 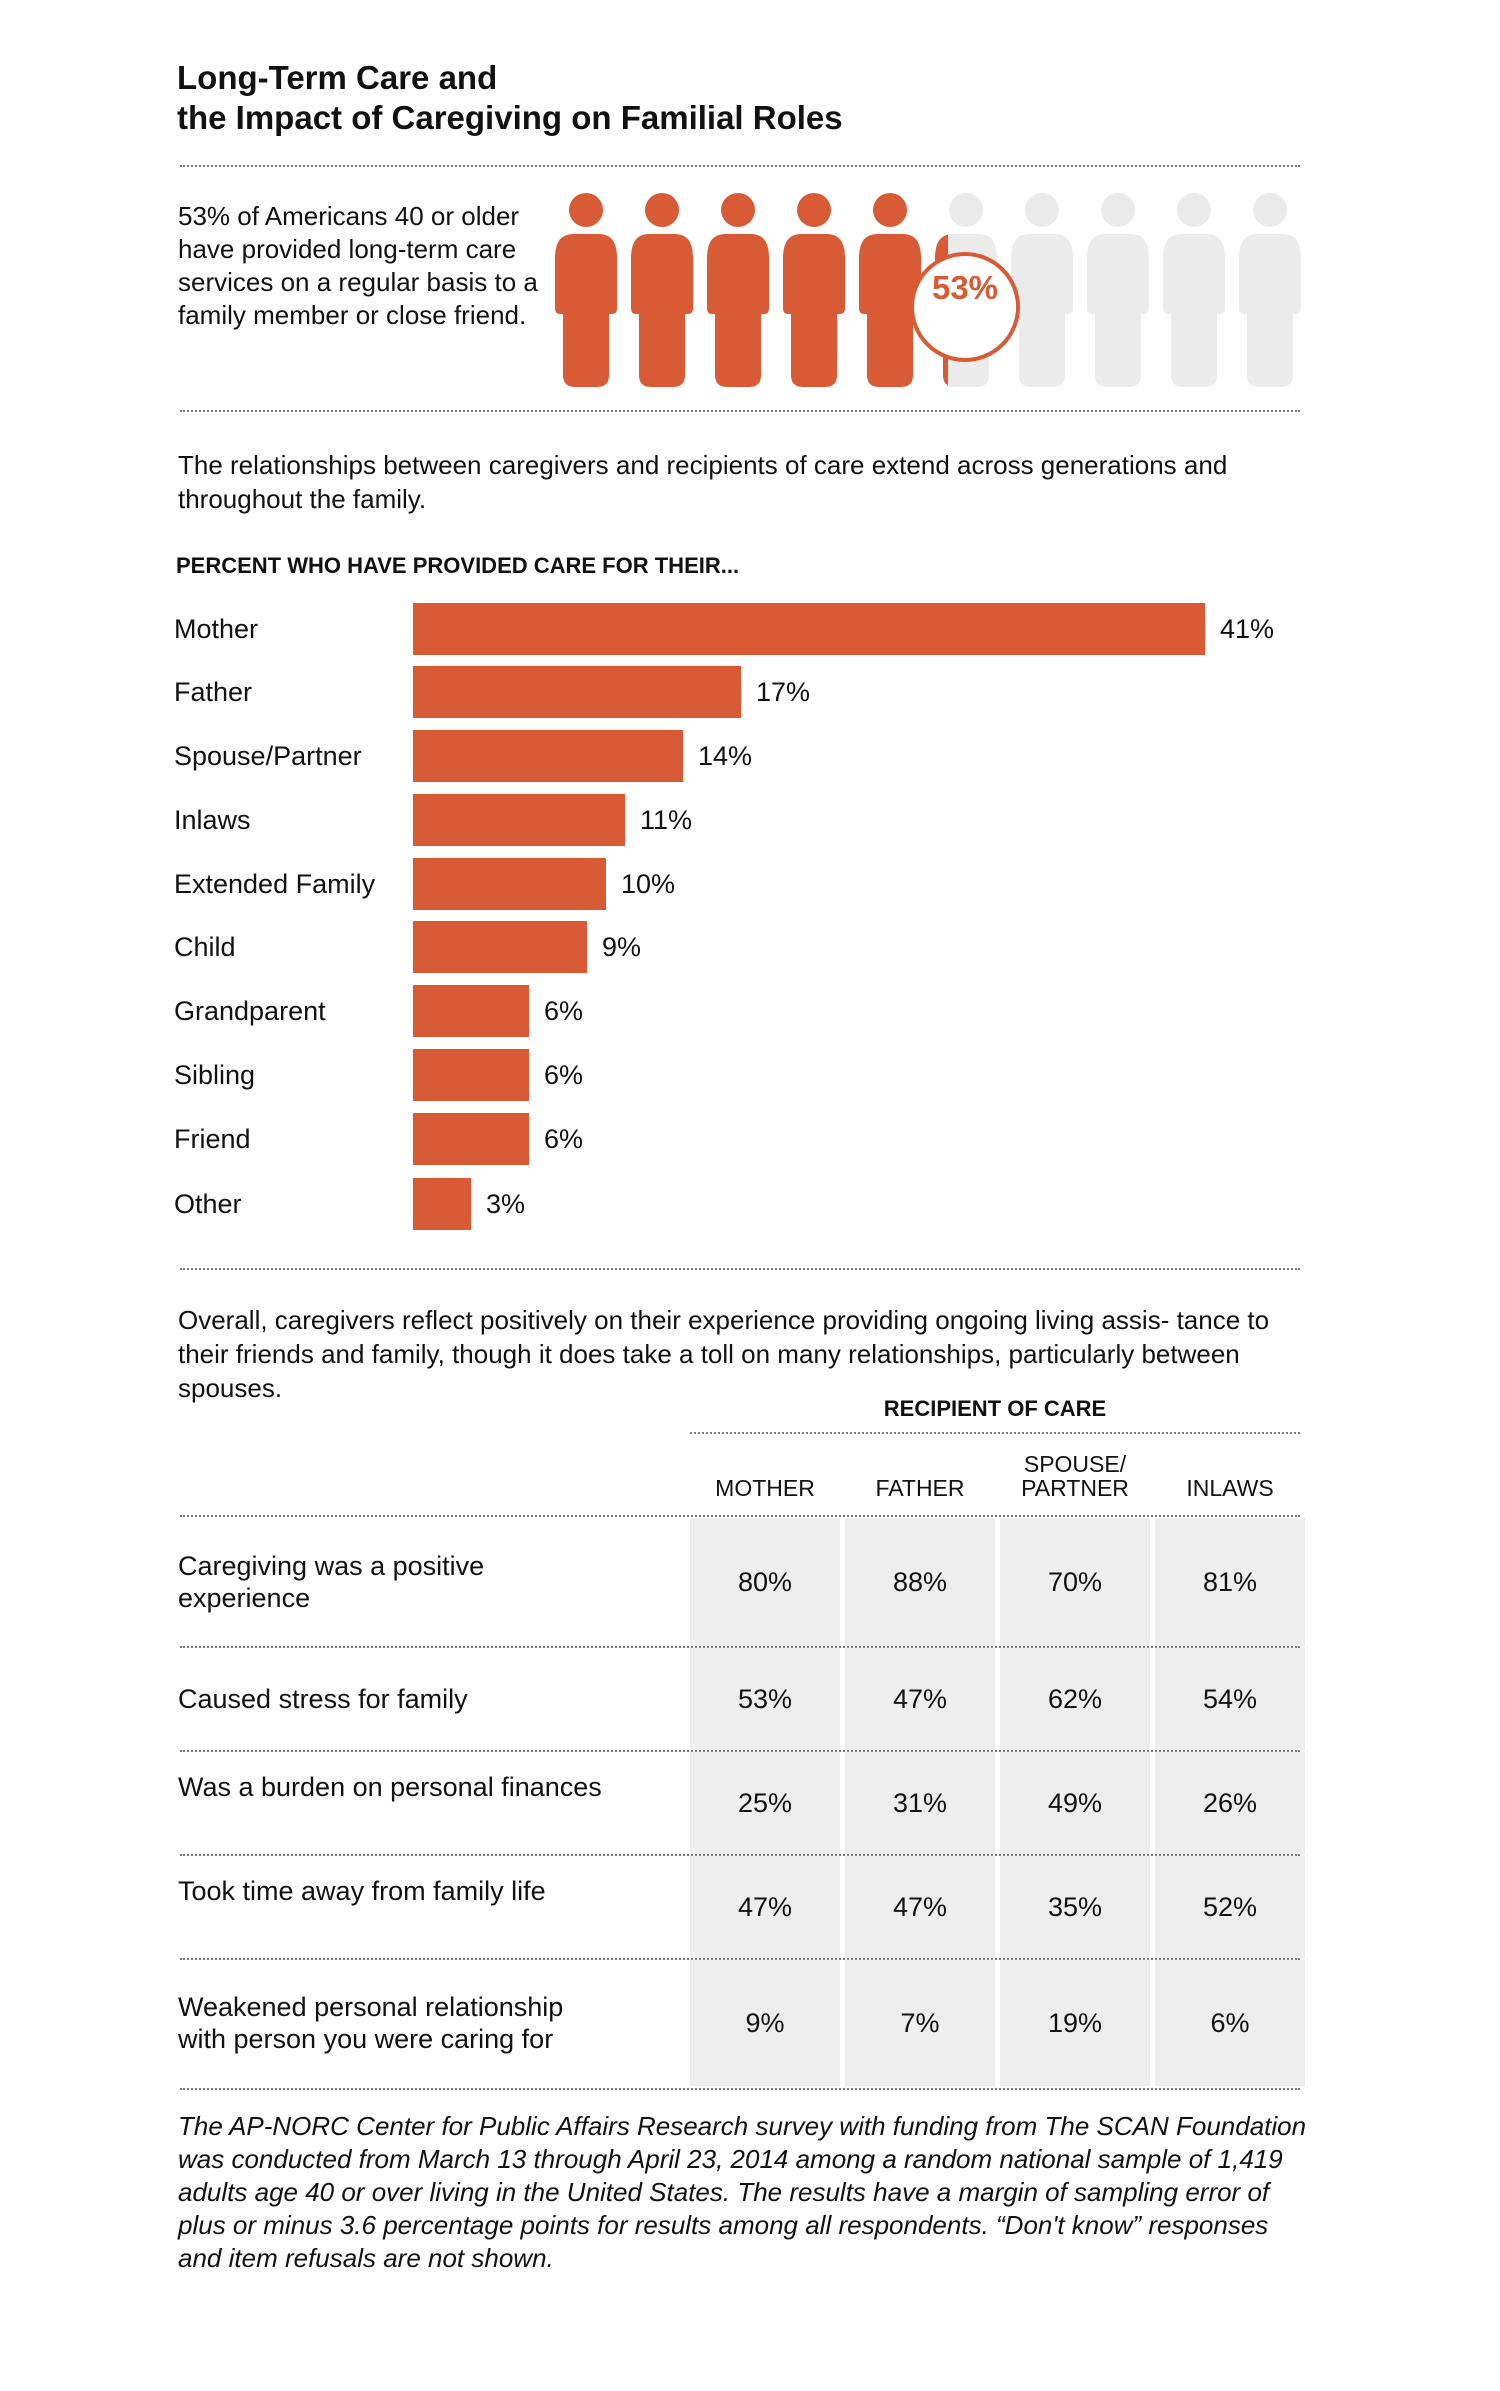 What do you see at coordinates (783, 692) in the screenshot?
I see `bar-value-label: 17%` at bounding box center [783, 692].